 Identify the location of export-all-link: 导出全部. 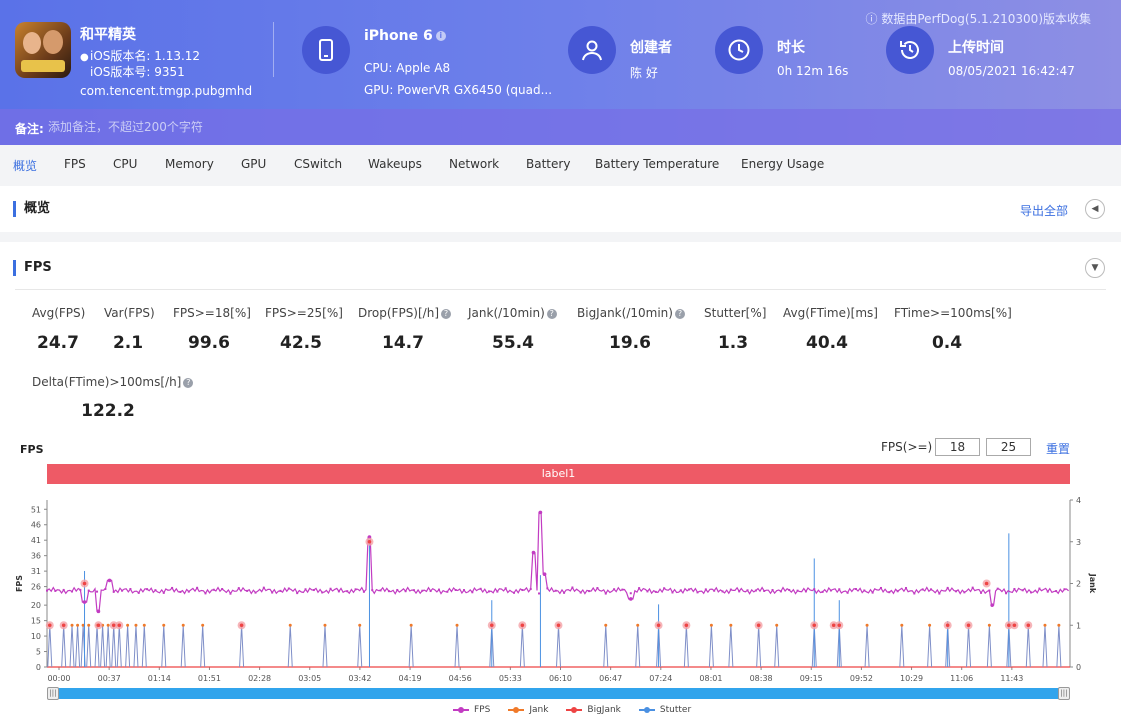
(1044, 211).